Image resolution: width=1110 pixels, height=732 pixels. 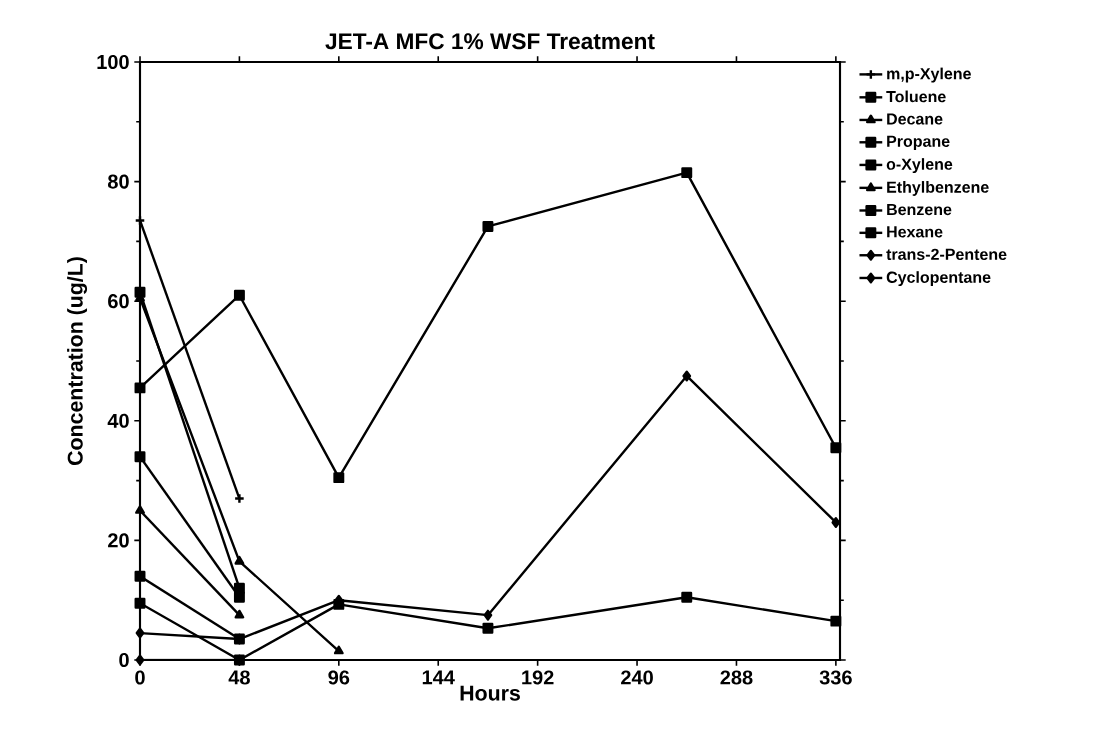 I want to click on y-tick-label: 100, so click(x=113, y=62).